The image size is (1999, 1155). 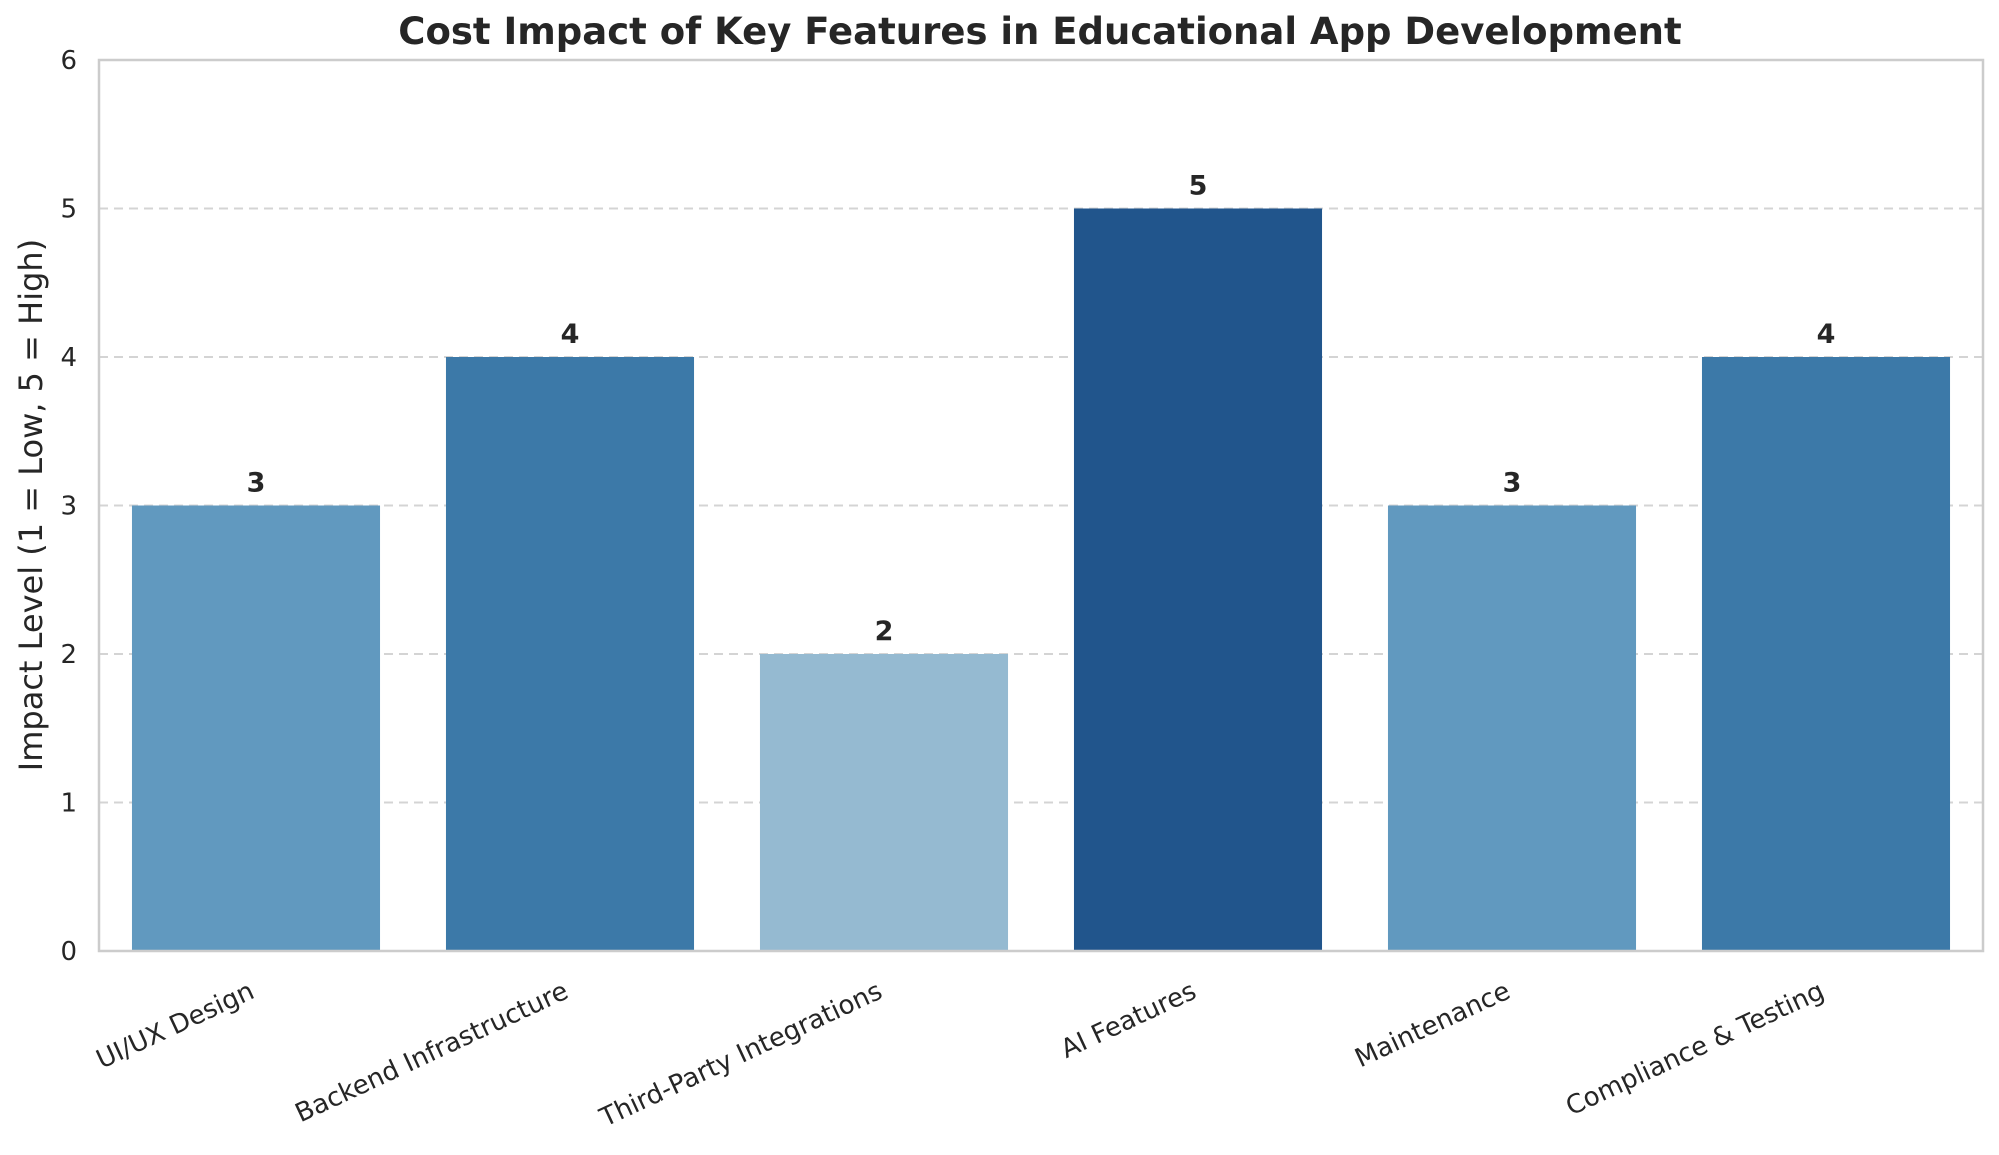 I want to click on y-tick-label: 3, so click(x=68, y=507).